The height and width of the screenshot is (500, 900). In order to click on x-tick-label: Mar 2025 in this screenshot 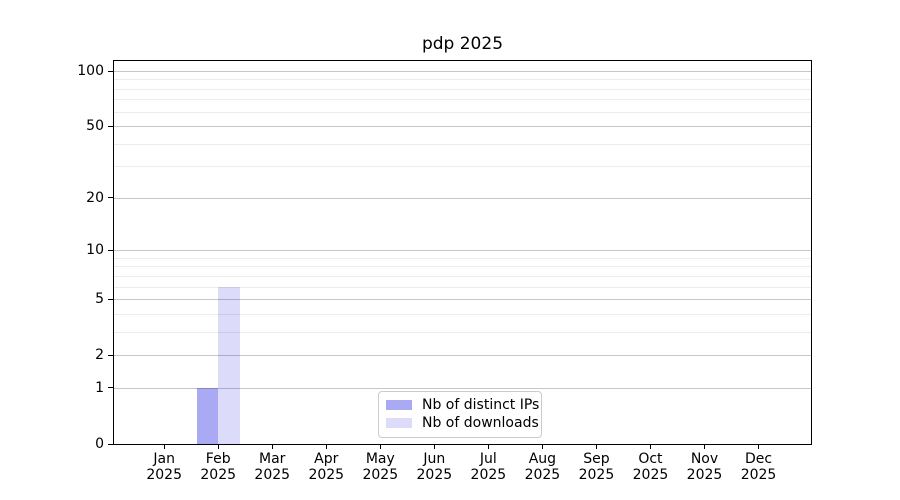, I will do `click(272, 467)`.